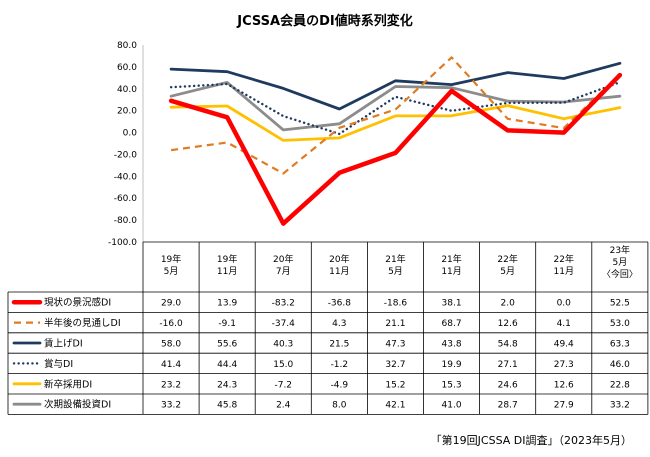 The height and width of the screenshot is (457, 650). What do you see at coordinates (452, 385) in the screenshot?
I see `data-cell: 15.3` at bounding box center [452, 385].